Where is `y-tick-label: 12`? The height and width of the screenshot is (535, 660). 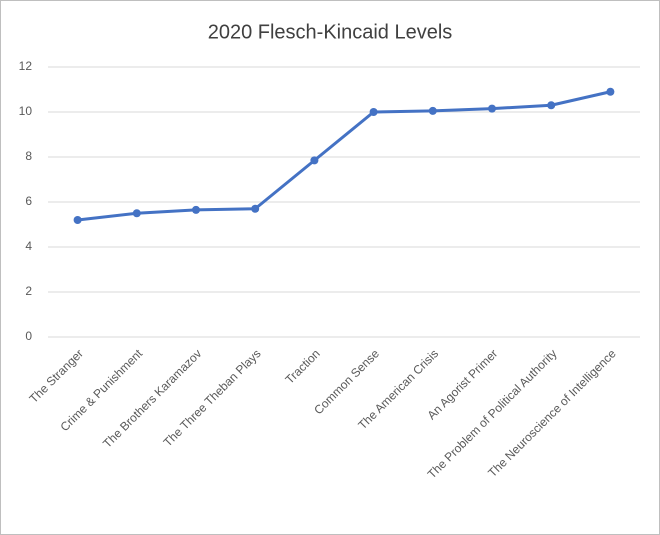
y-tick-label: 12 is located at coordinates (26, 66).